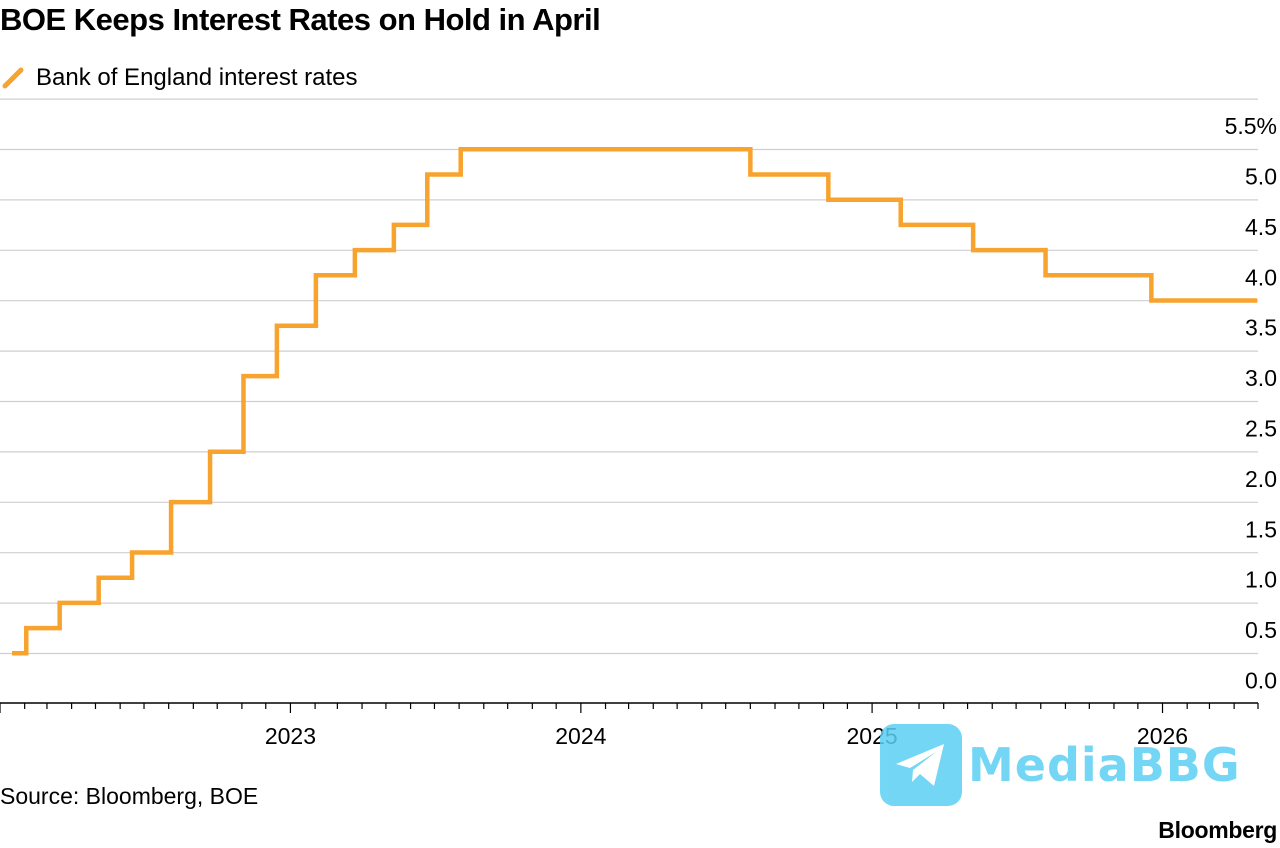 This screenshot has width=1280, height=848. What do you see at coordinates (1261, 479) in the screenshot?
I see `y-tick-label: 2.0` at bounding box center [1261, 479].